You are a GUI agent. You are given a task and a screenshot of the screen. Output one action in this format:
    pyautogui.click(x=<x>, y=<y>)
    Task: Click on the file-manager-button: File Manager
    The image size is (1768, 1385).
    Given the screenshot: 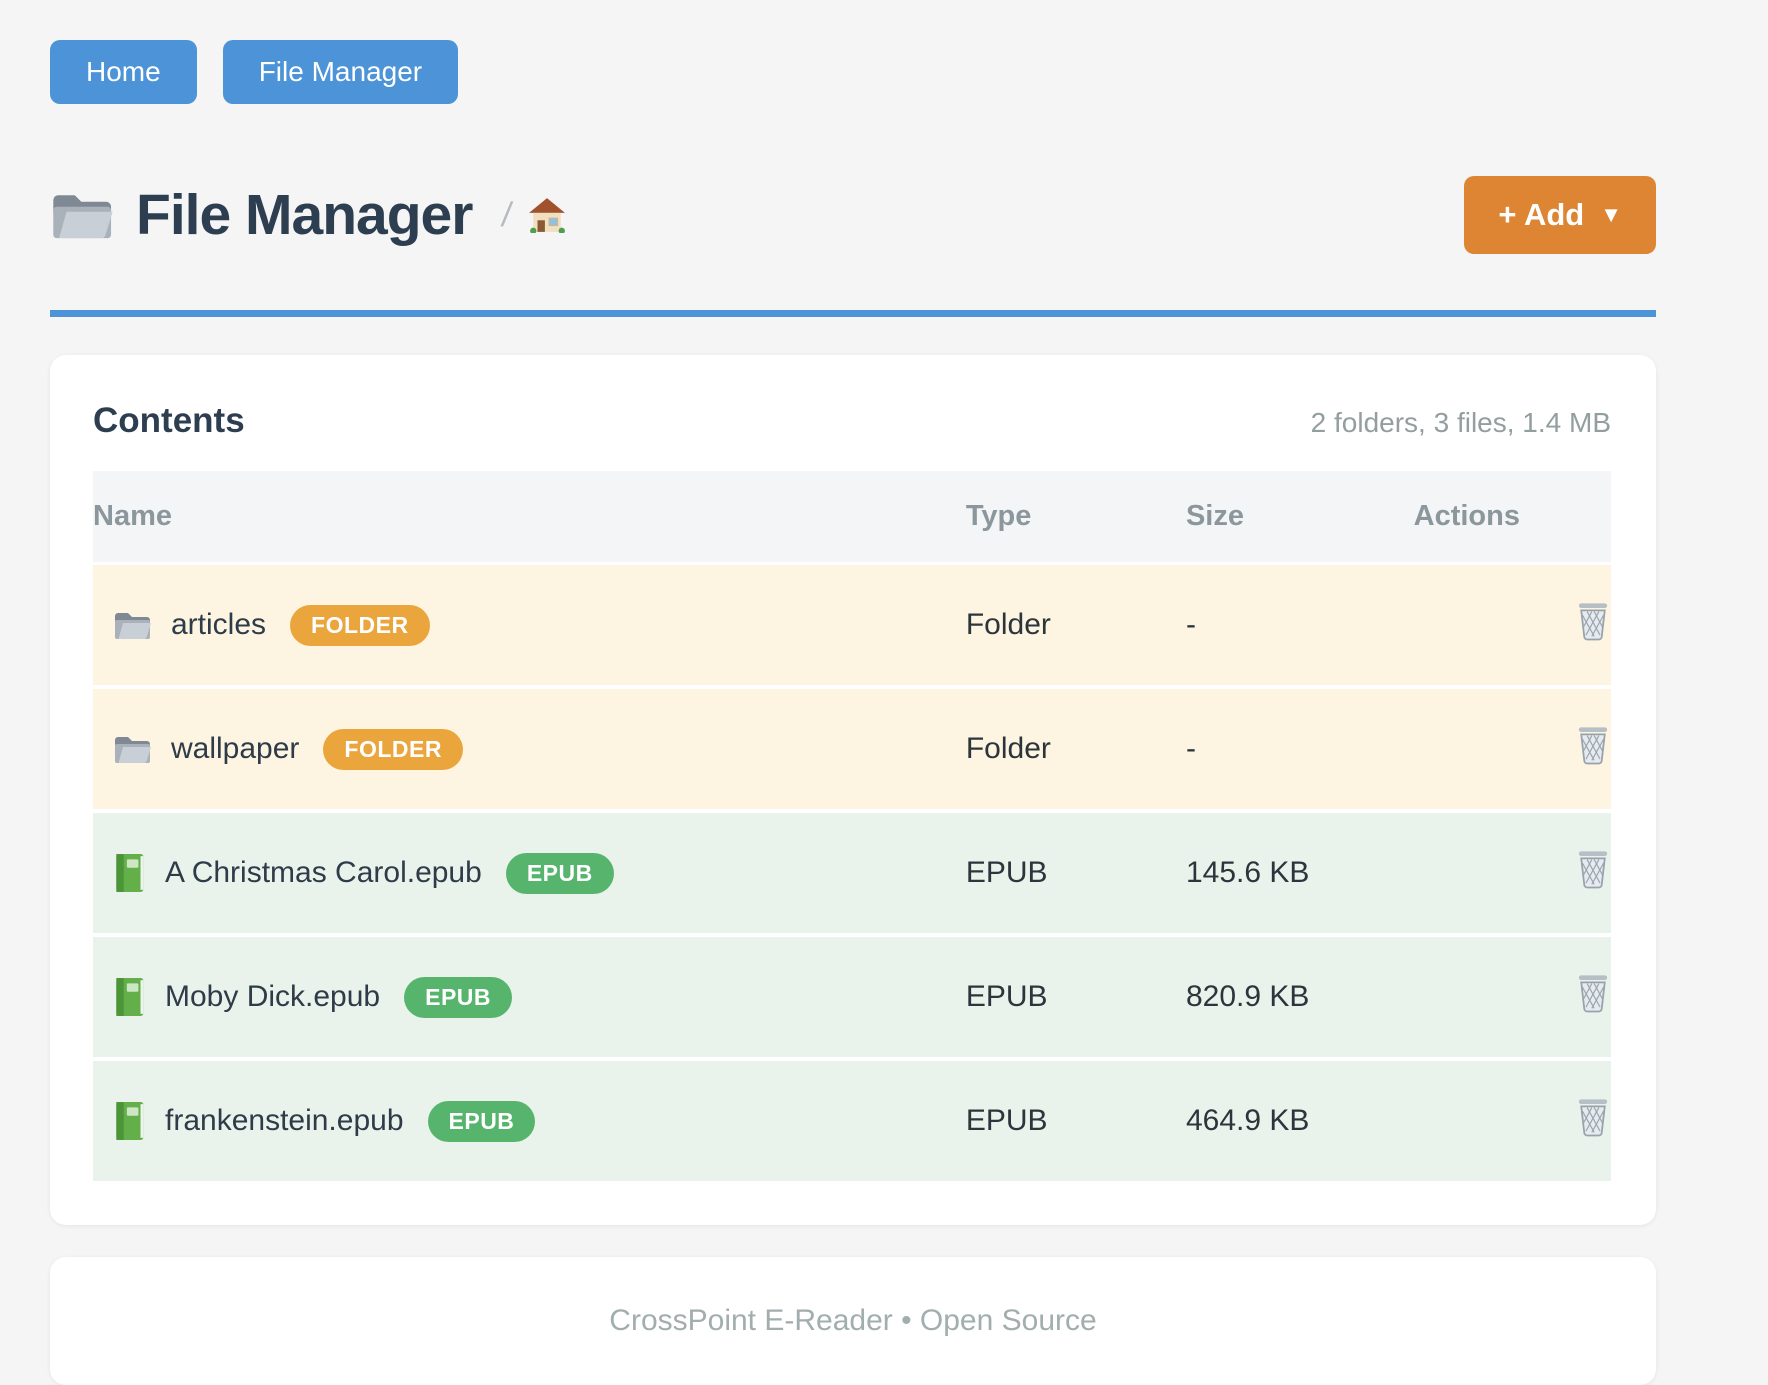 What is the action you would take?
    pyautogui.click(x=340, y=72)
    